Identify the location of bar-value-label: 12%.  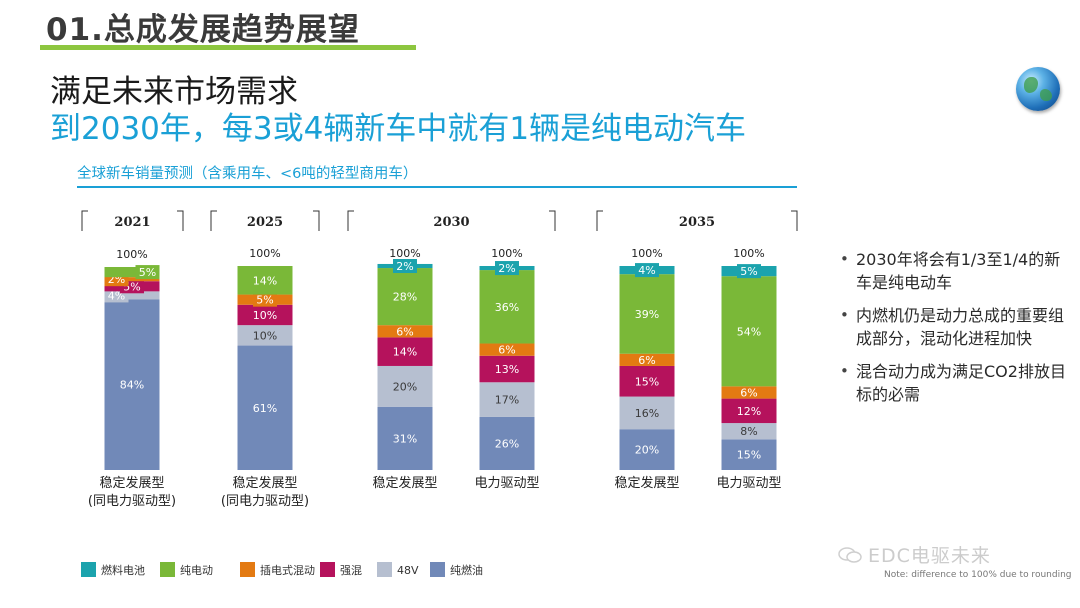
(749, 411).